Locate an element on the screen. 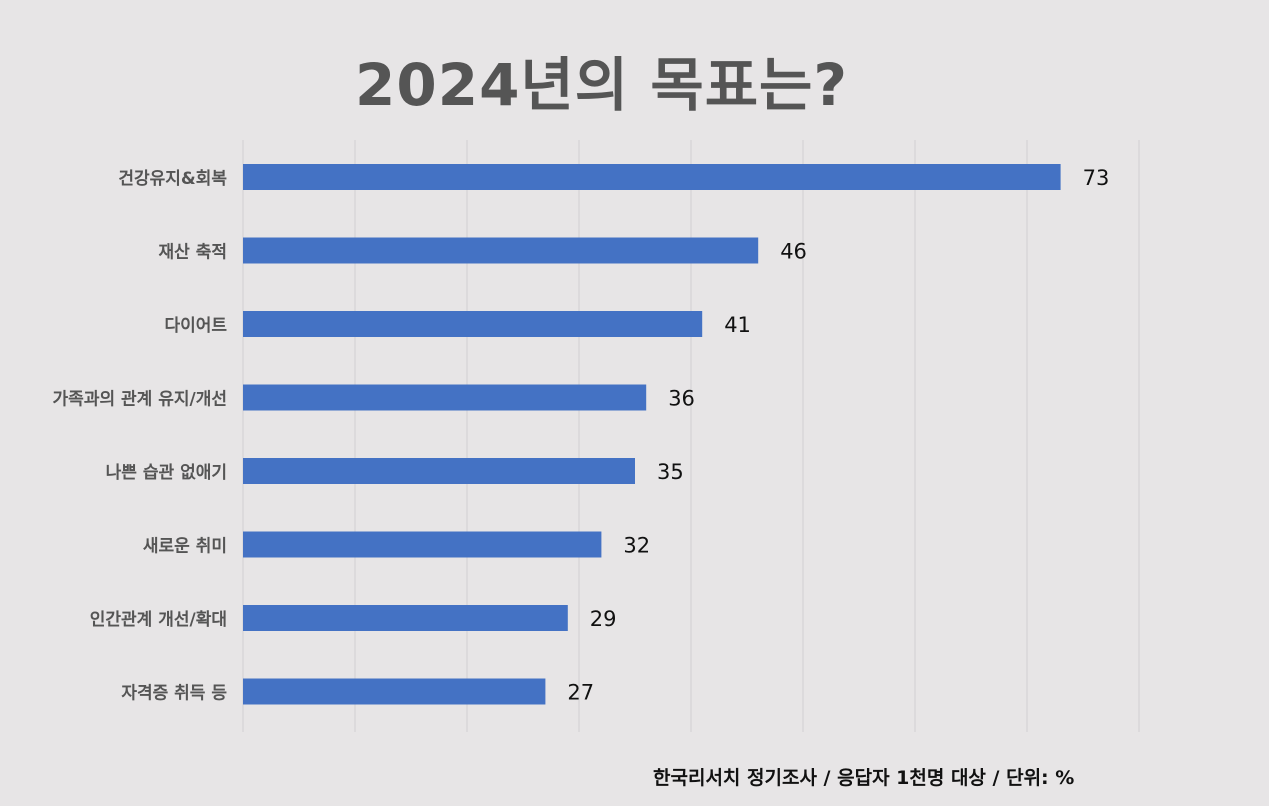 The image size is (1269, 806). data-label: 36 is located at coordinates (681, 399).